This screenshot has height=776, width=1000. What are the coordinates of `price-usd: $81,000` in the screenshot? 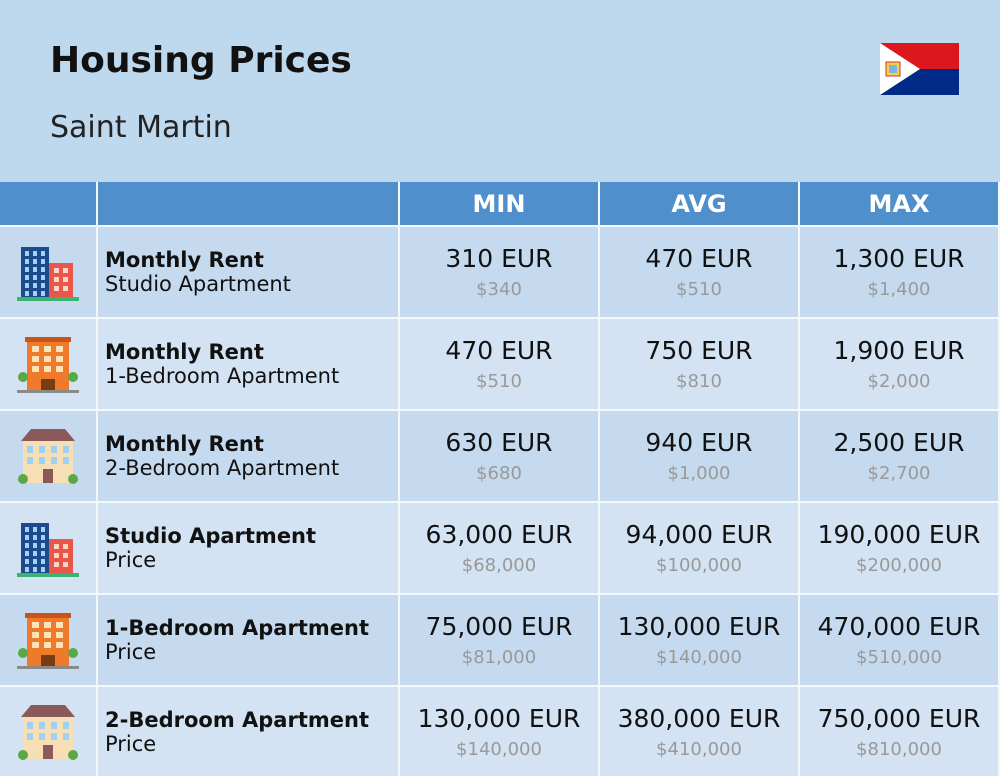 It's located at (499, 657).